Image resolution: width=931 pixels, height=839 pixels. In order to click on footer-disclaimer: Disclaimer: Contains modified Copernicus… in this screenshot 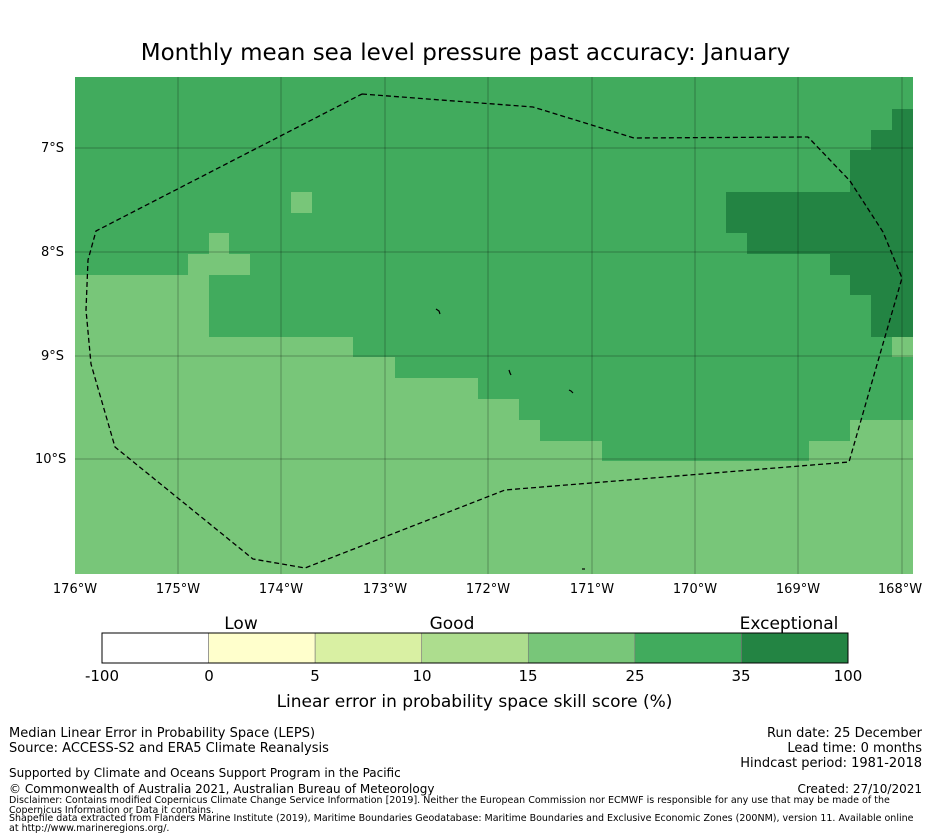, I will do `click(449, 805)`.